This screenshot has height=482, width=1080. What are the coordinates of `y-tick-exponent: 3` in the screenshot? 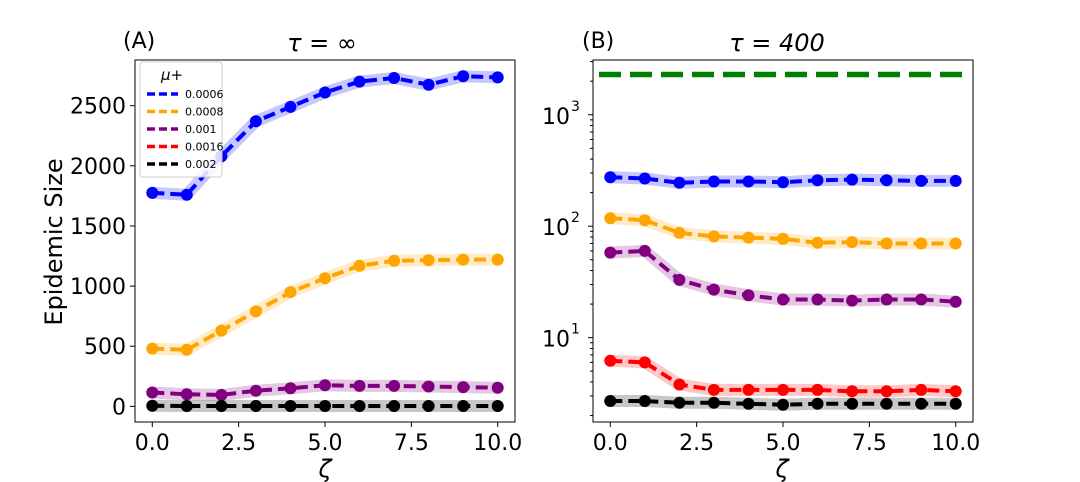 It's located at (575, 107).